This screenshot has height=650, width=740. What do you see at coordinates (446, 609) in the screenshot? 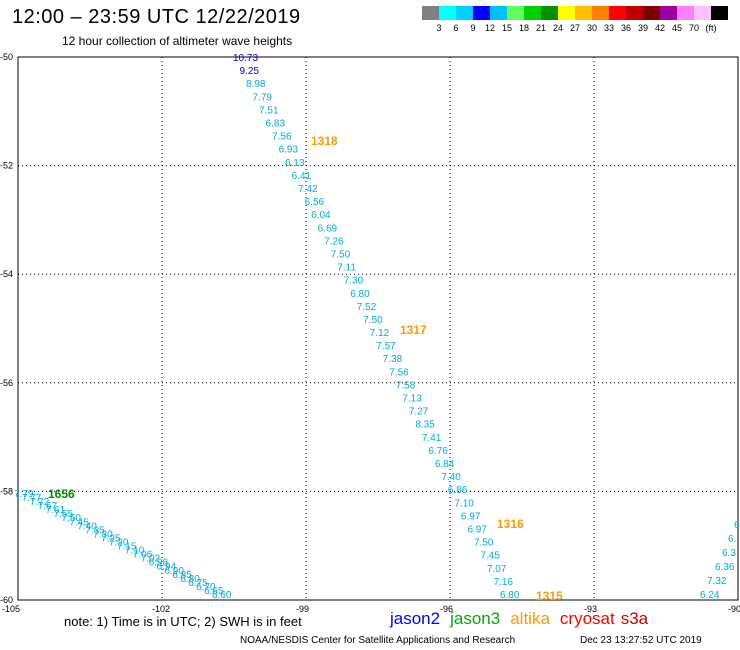
I see `longitude-label: -96` at bounding box center [446, 609].